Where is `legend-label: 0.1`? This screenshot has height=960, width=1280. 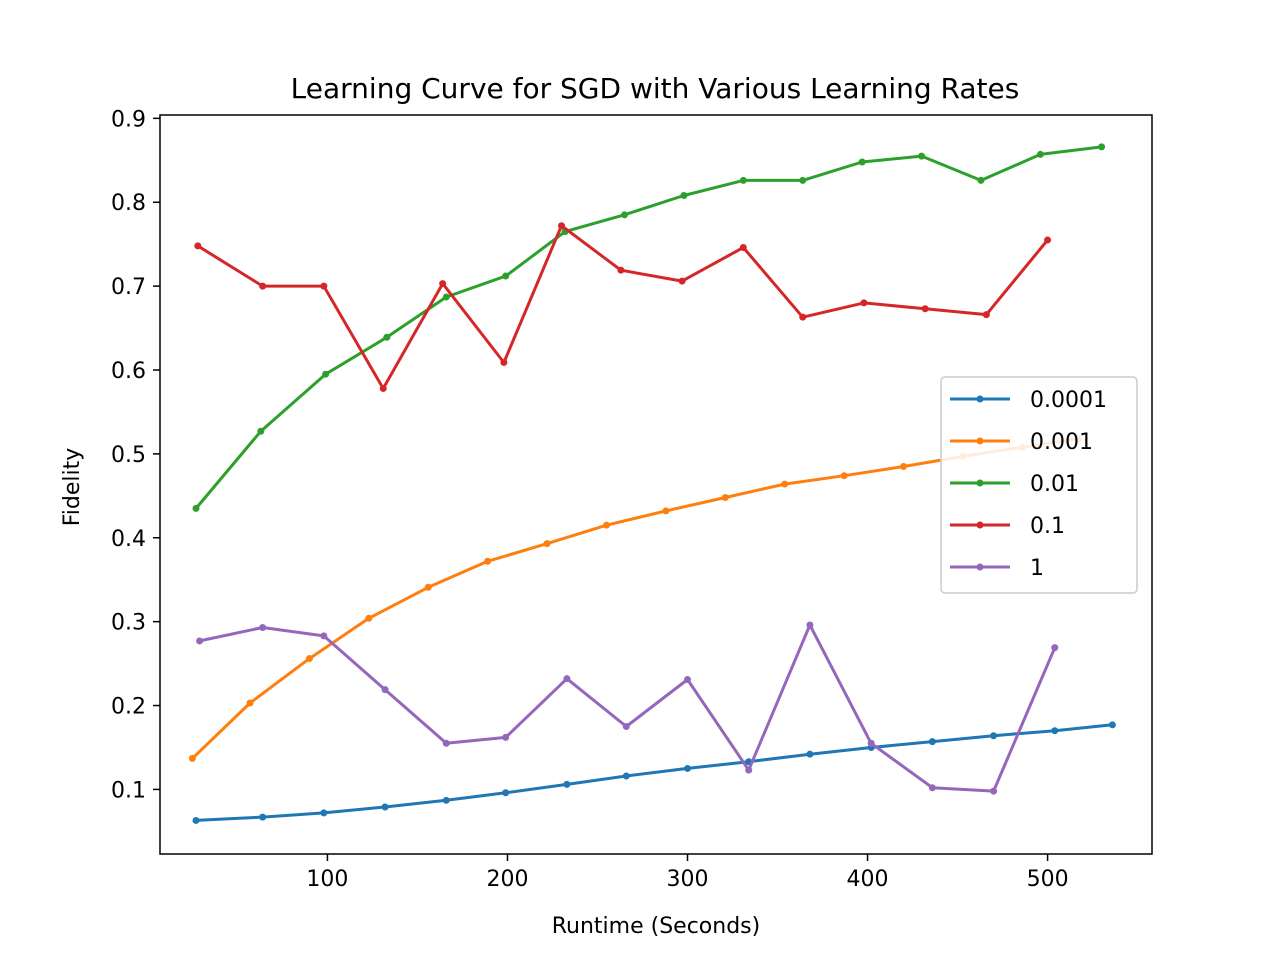 legend-label: 0.1 is located at coordinates (1047, 526).